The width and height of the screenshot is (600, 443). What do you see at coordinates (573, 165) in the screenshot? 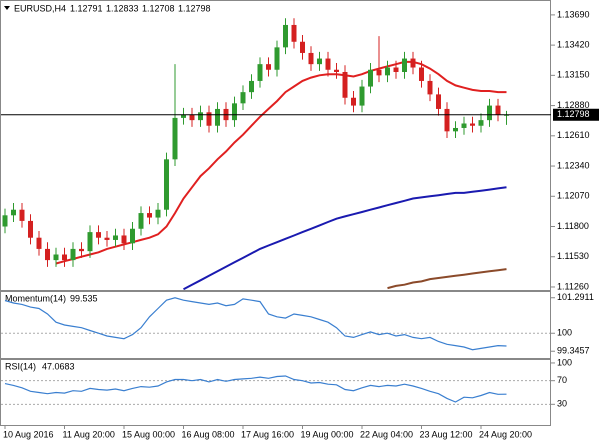
I see `y-tick-label: 1.12340` at bounding box center [573, 165].